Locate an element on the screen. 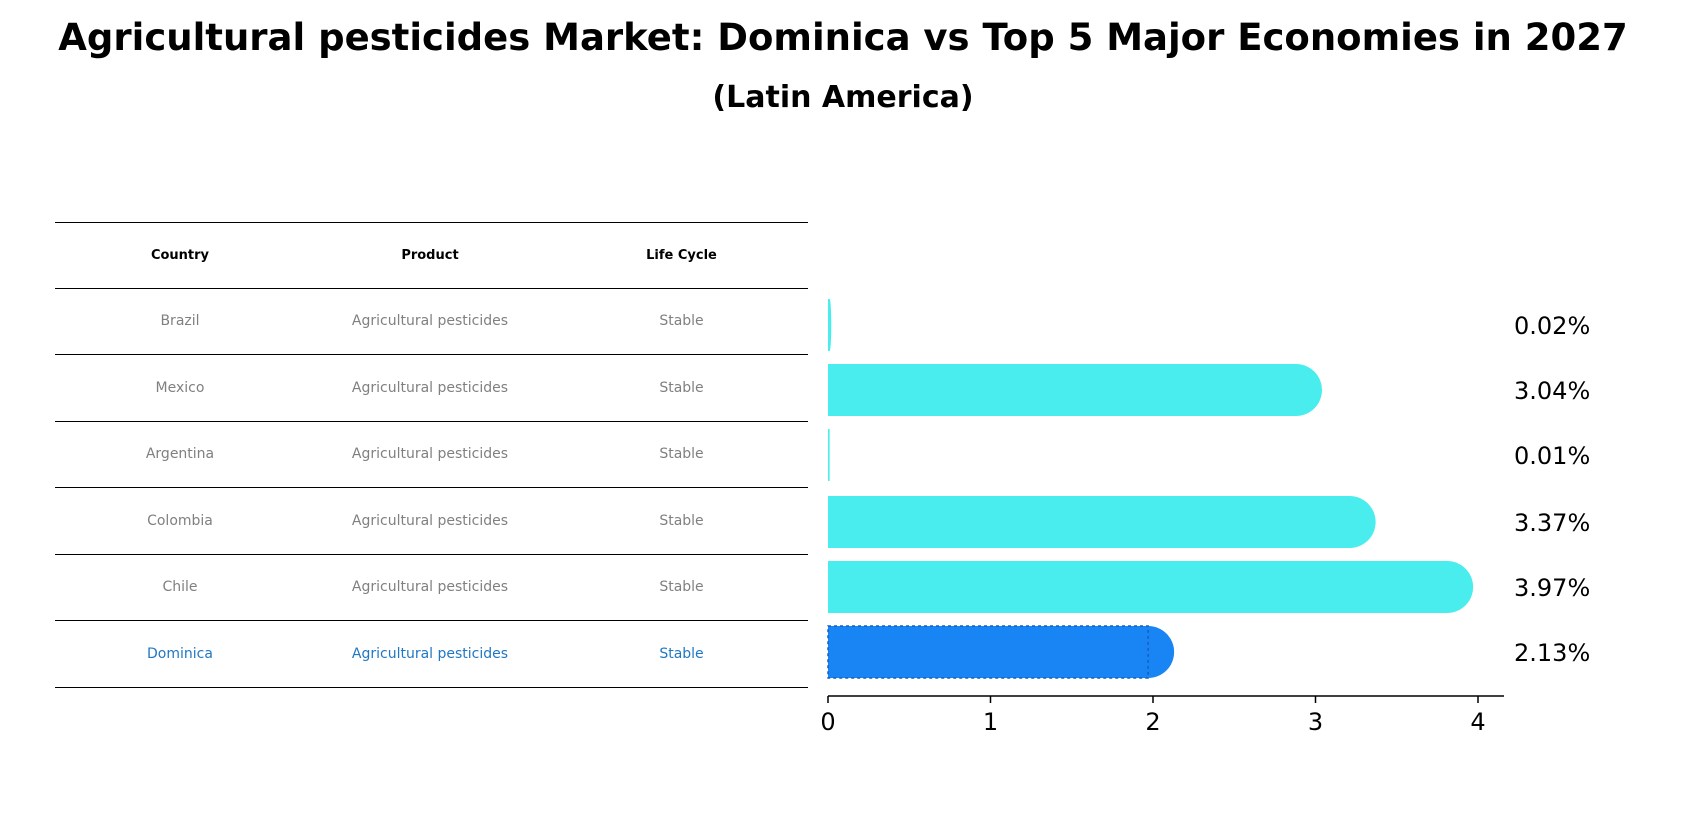 This screenshot has height=823, width=1686. country-cell: Argentina is located at coordinates (180, 454).